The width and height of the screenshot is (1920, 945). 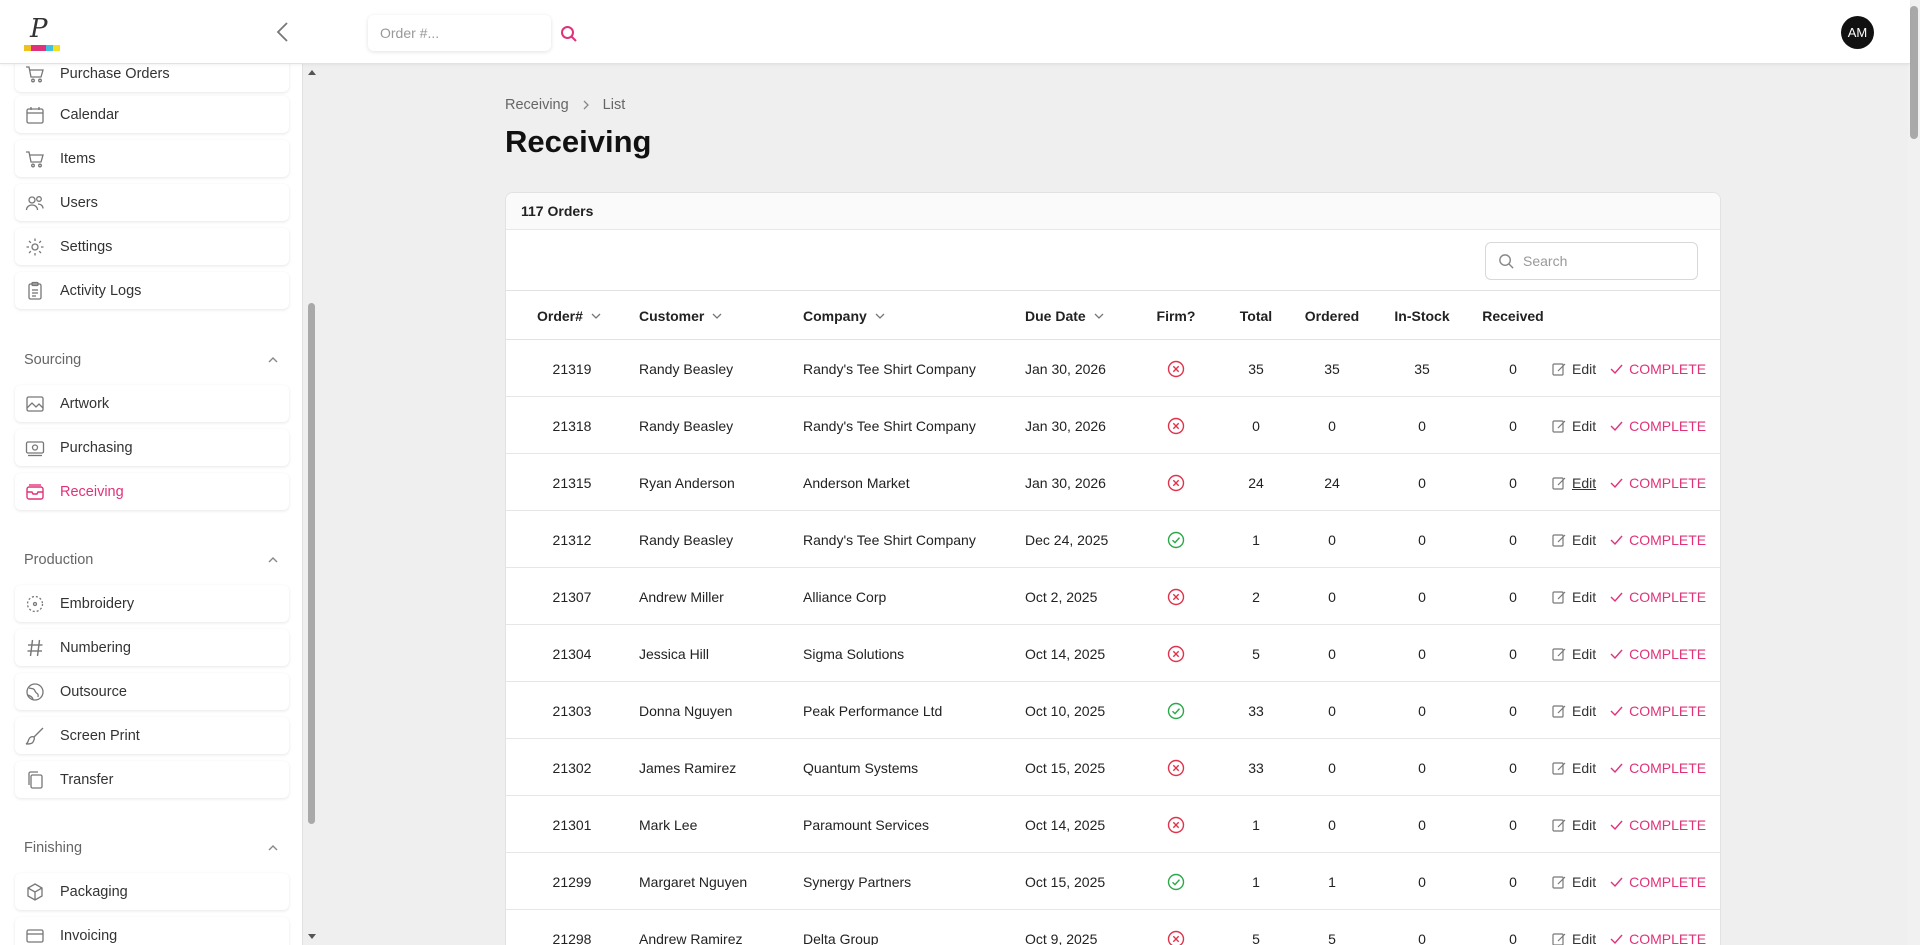 What do you see at coordinates (283, 32) in the screenshot?
I see `sidebar-collapse-button` at bounding box center [283, 32].